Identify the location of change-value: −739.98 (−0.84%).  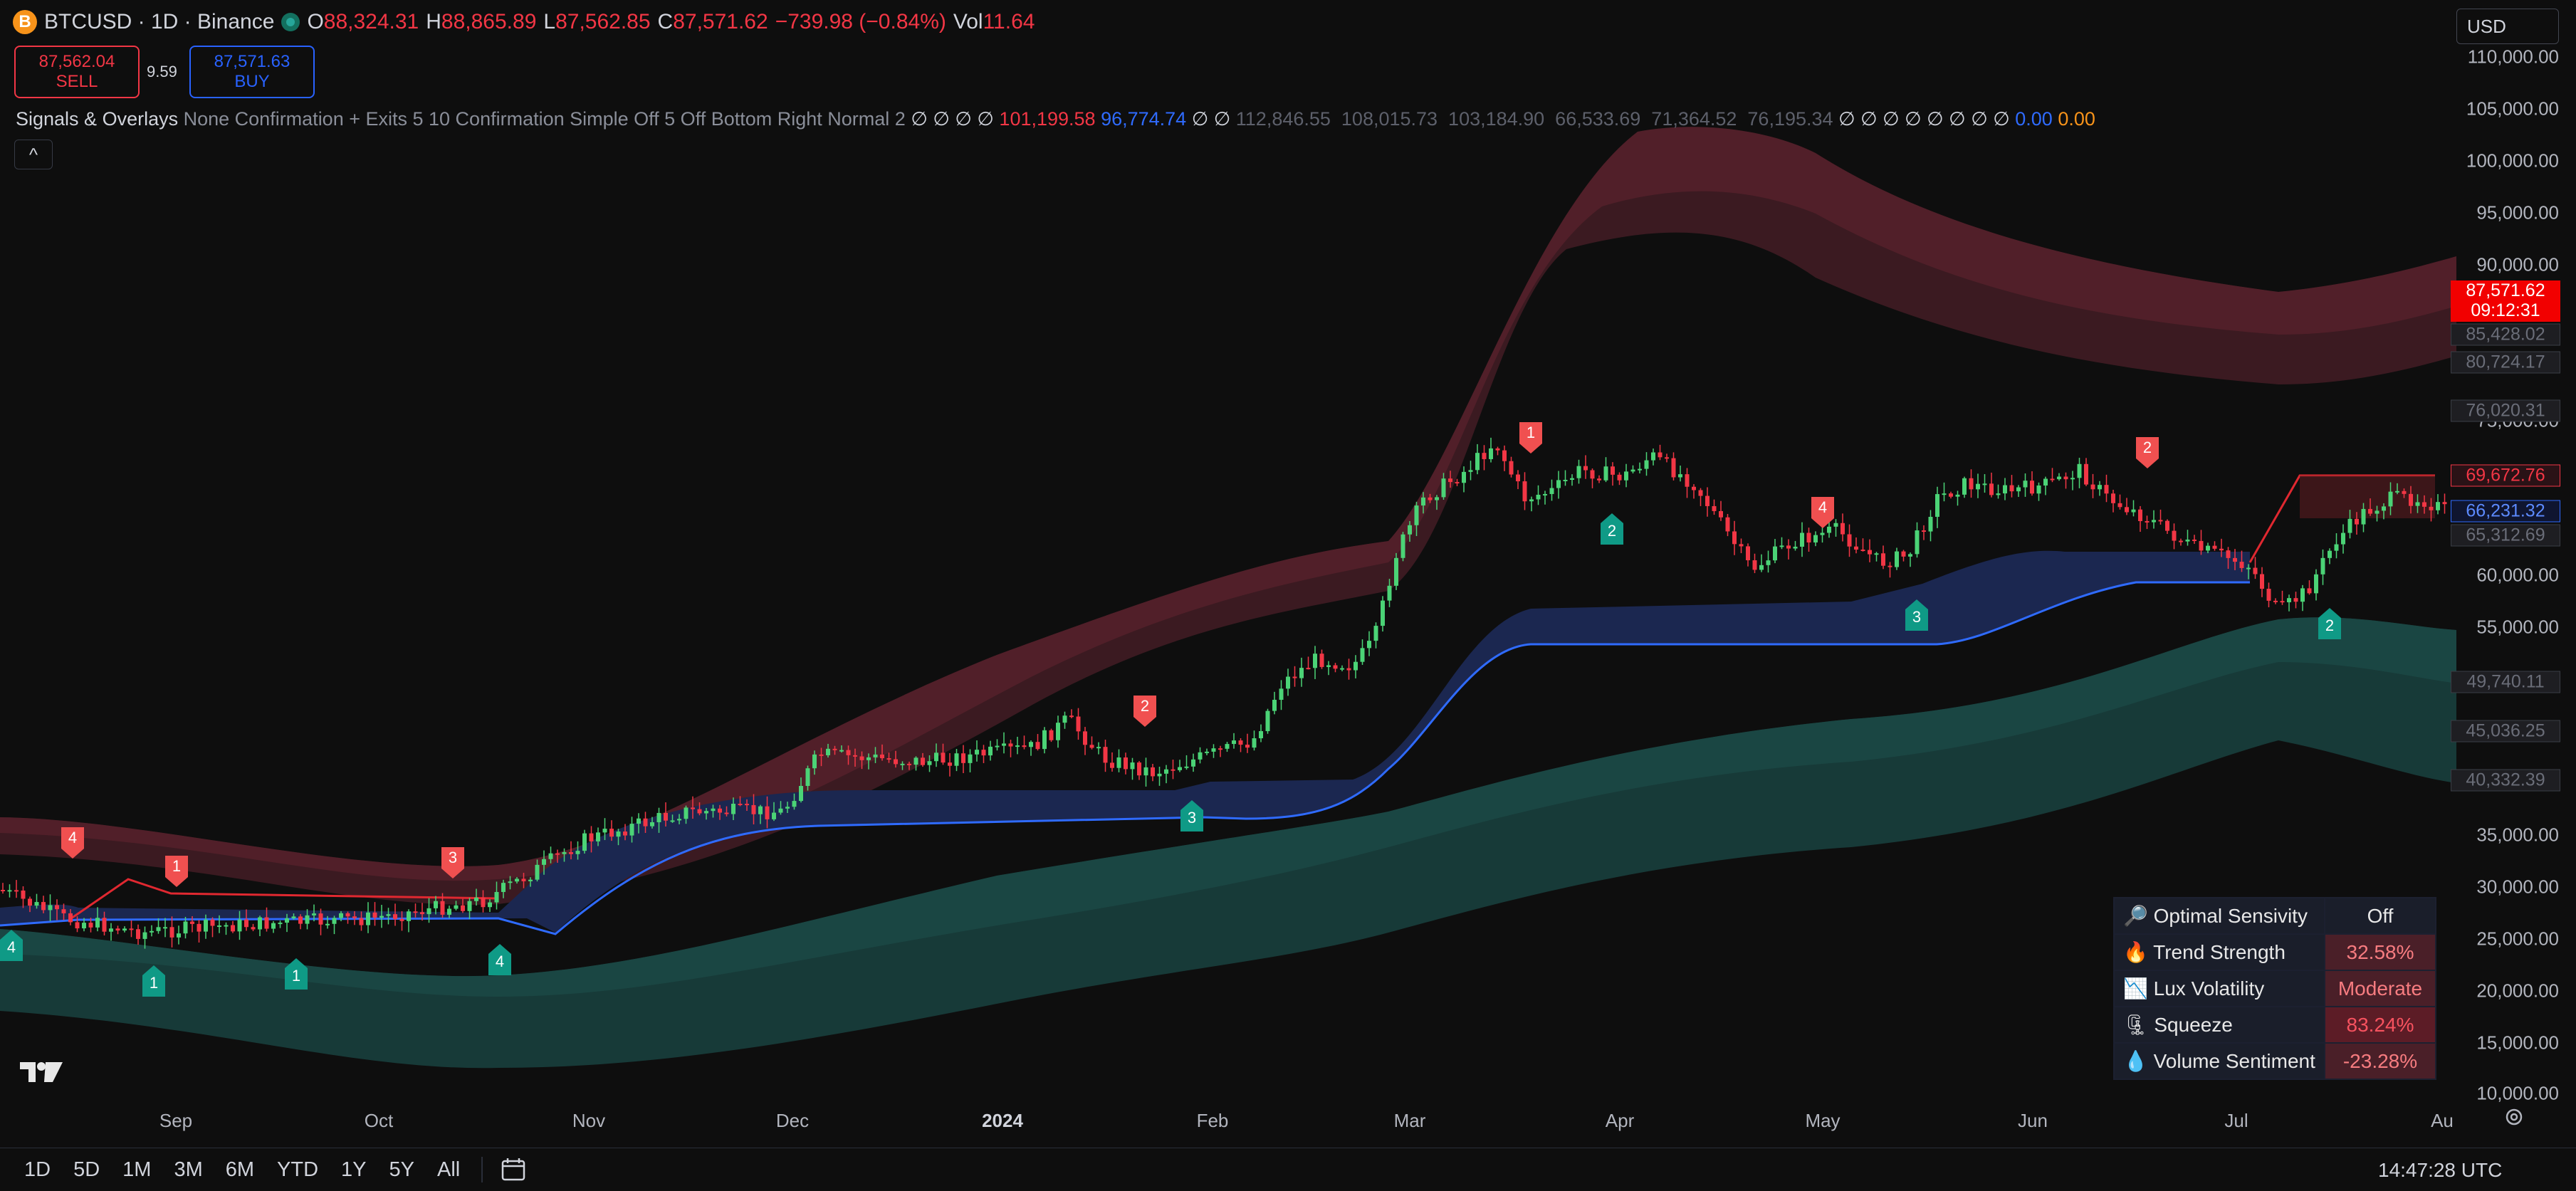
(860, 21).